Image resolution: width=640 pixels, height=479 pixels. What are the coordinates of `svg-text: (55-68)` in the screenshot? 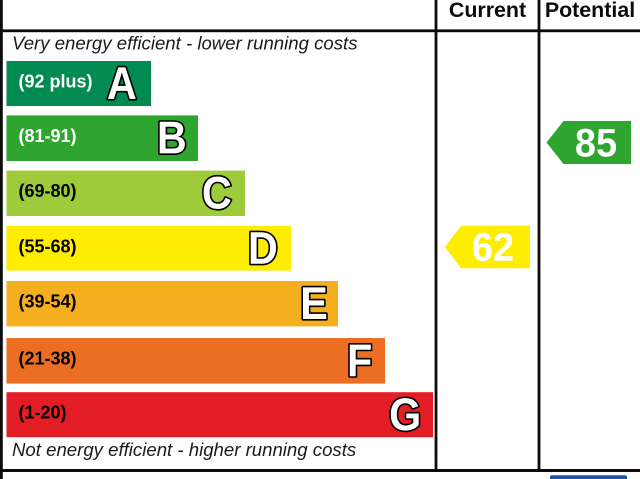 It's located at (48, 246).